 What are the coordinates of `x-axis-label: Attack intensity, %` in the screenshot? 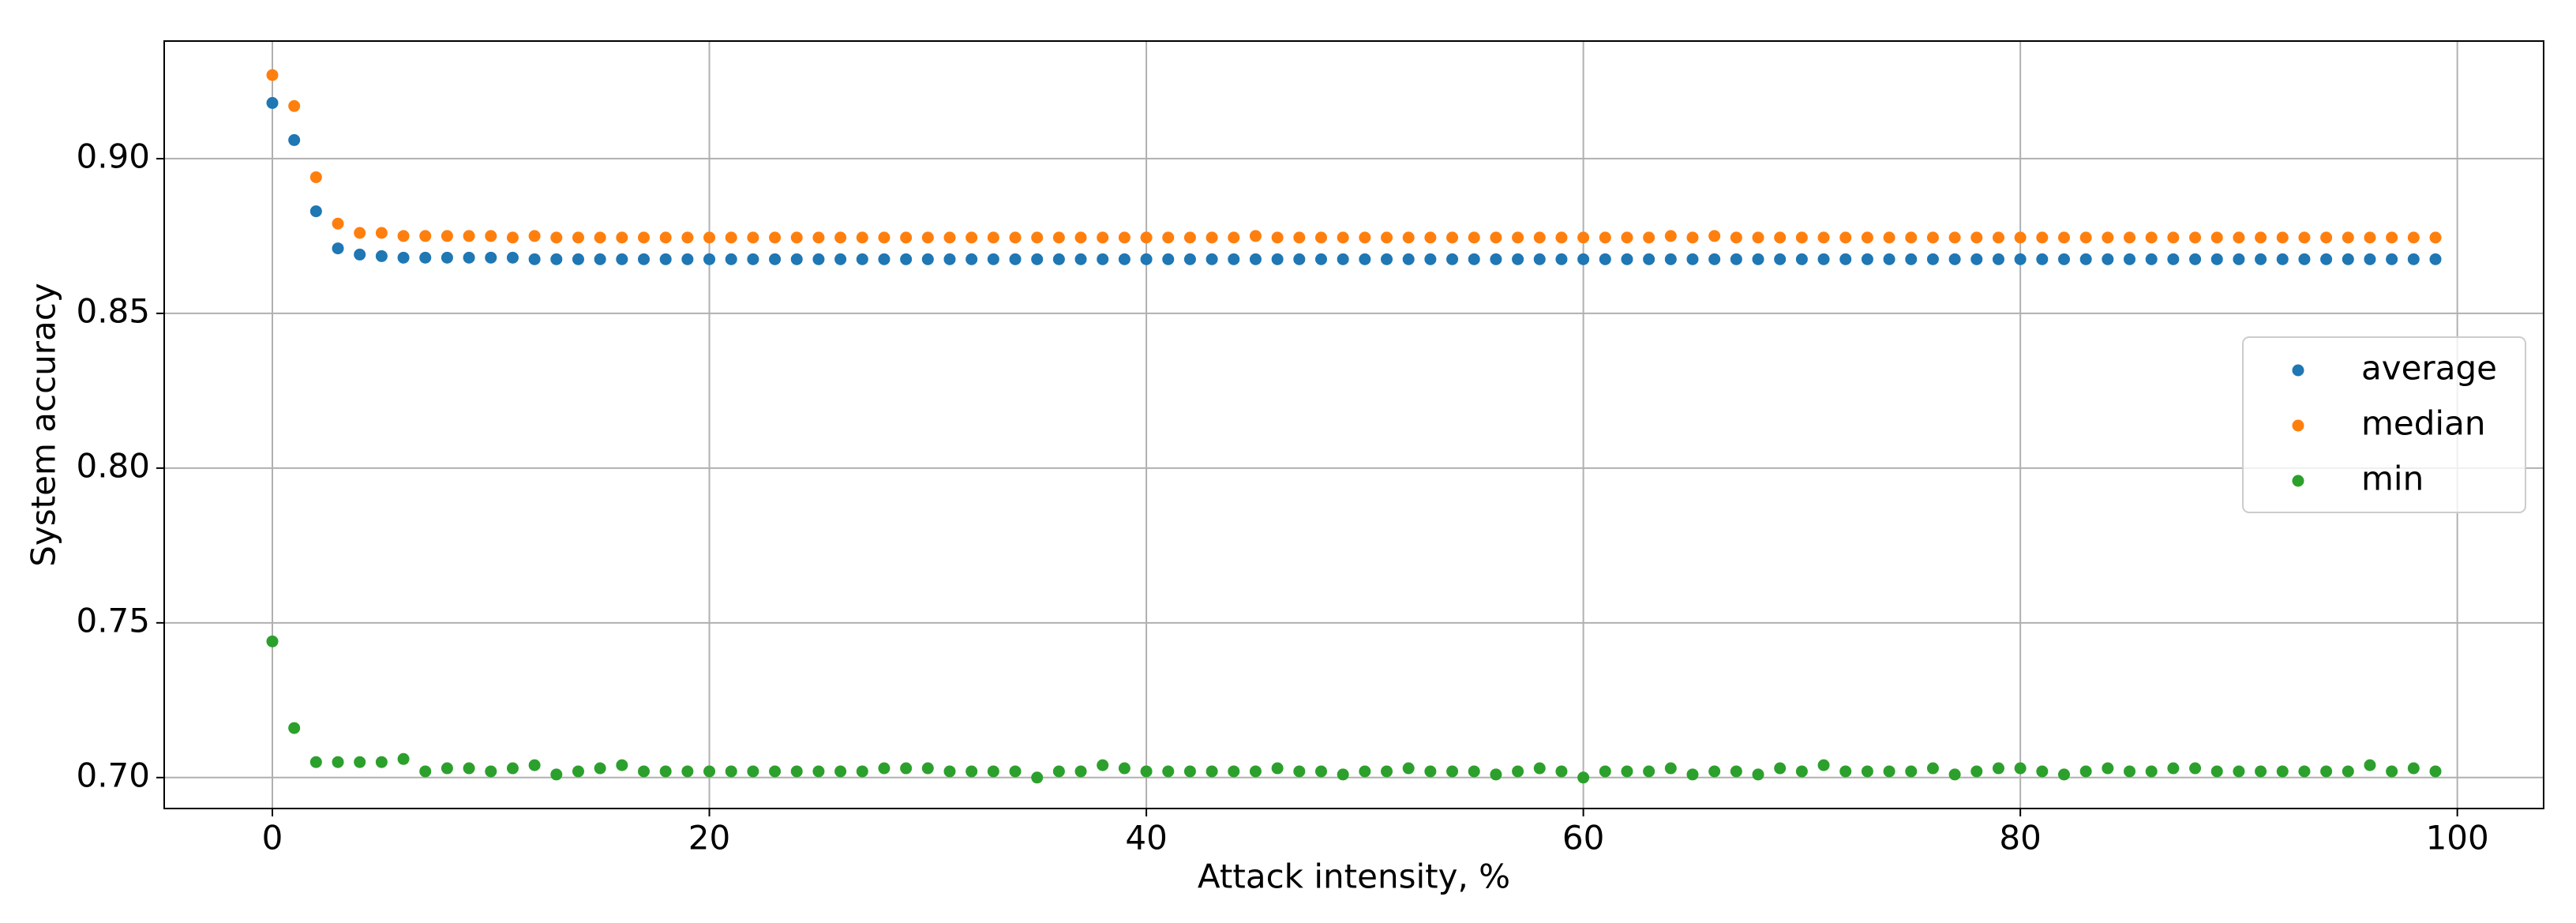 It's located at (1354, 876).